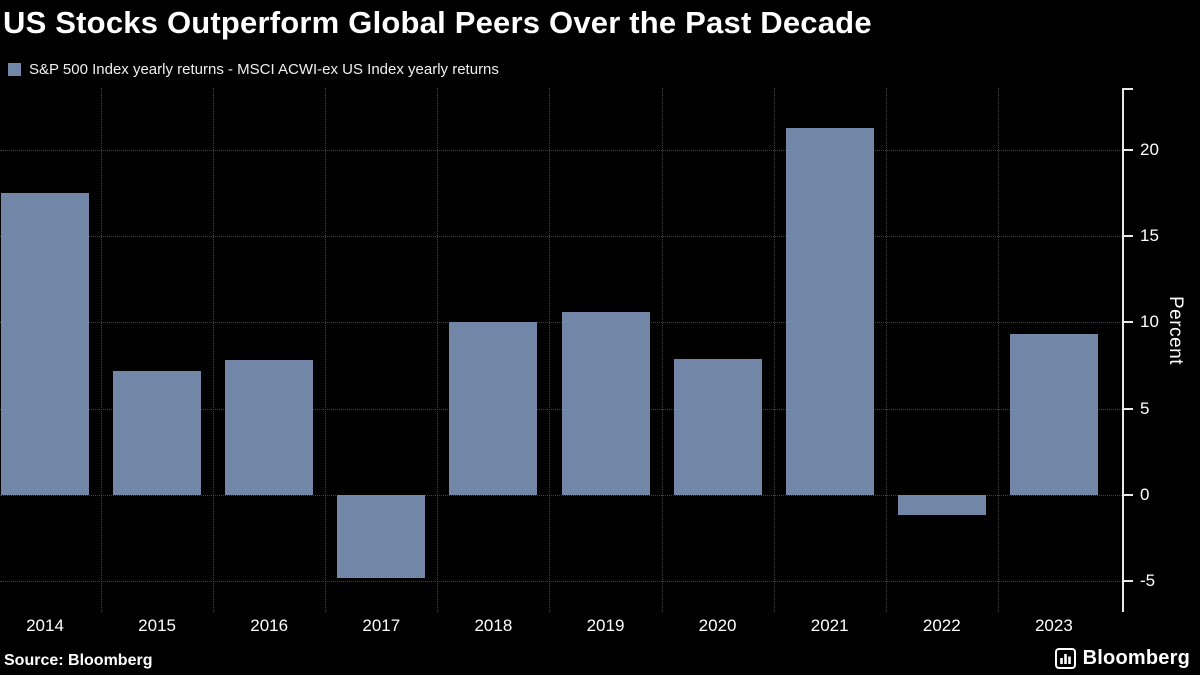 The width and height of the screenshot is (1200, 675). I want to click on y-tick-label--5: -5, so click(1148, 580).